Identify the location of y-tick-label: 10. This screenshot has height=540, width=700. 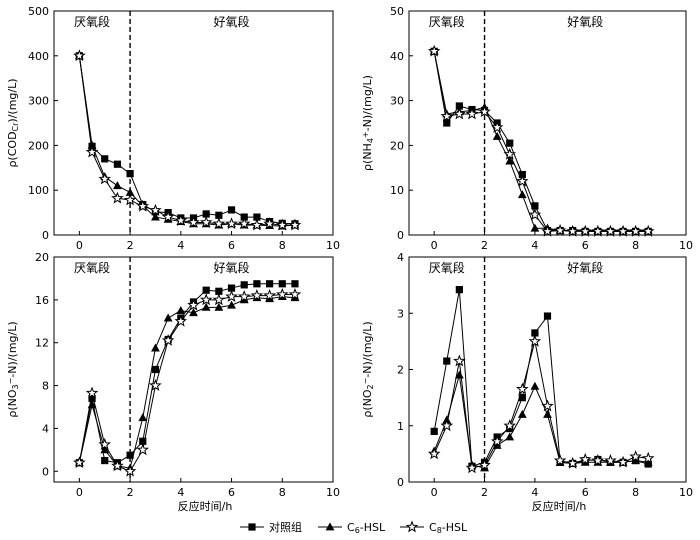
(397, 190).